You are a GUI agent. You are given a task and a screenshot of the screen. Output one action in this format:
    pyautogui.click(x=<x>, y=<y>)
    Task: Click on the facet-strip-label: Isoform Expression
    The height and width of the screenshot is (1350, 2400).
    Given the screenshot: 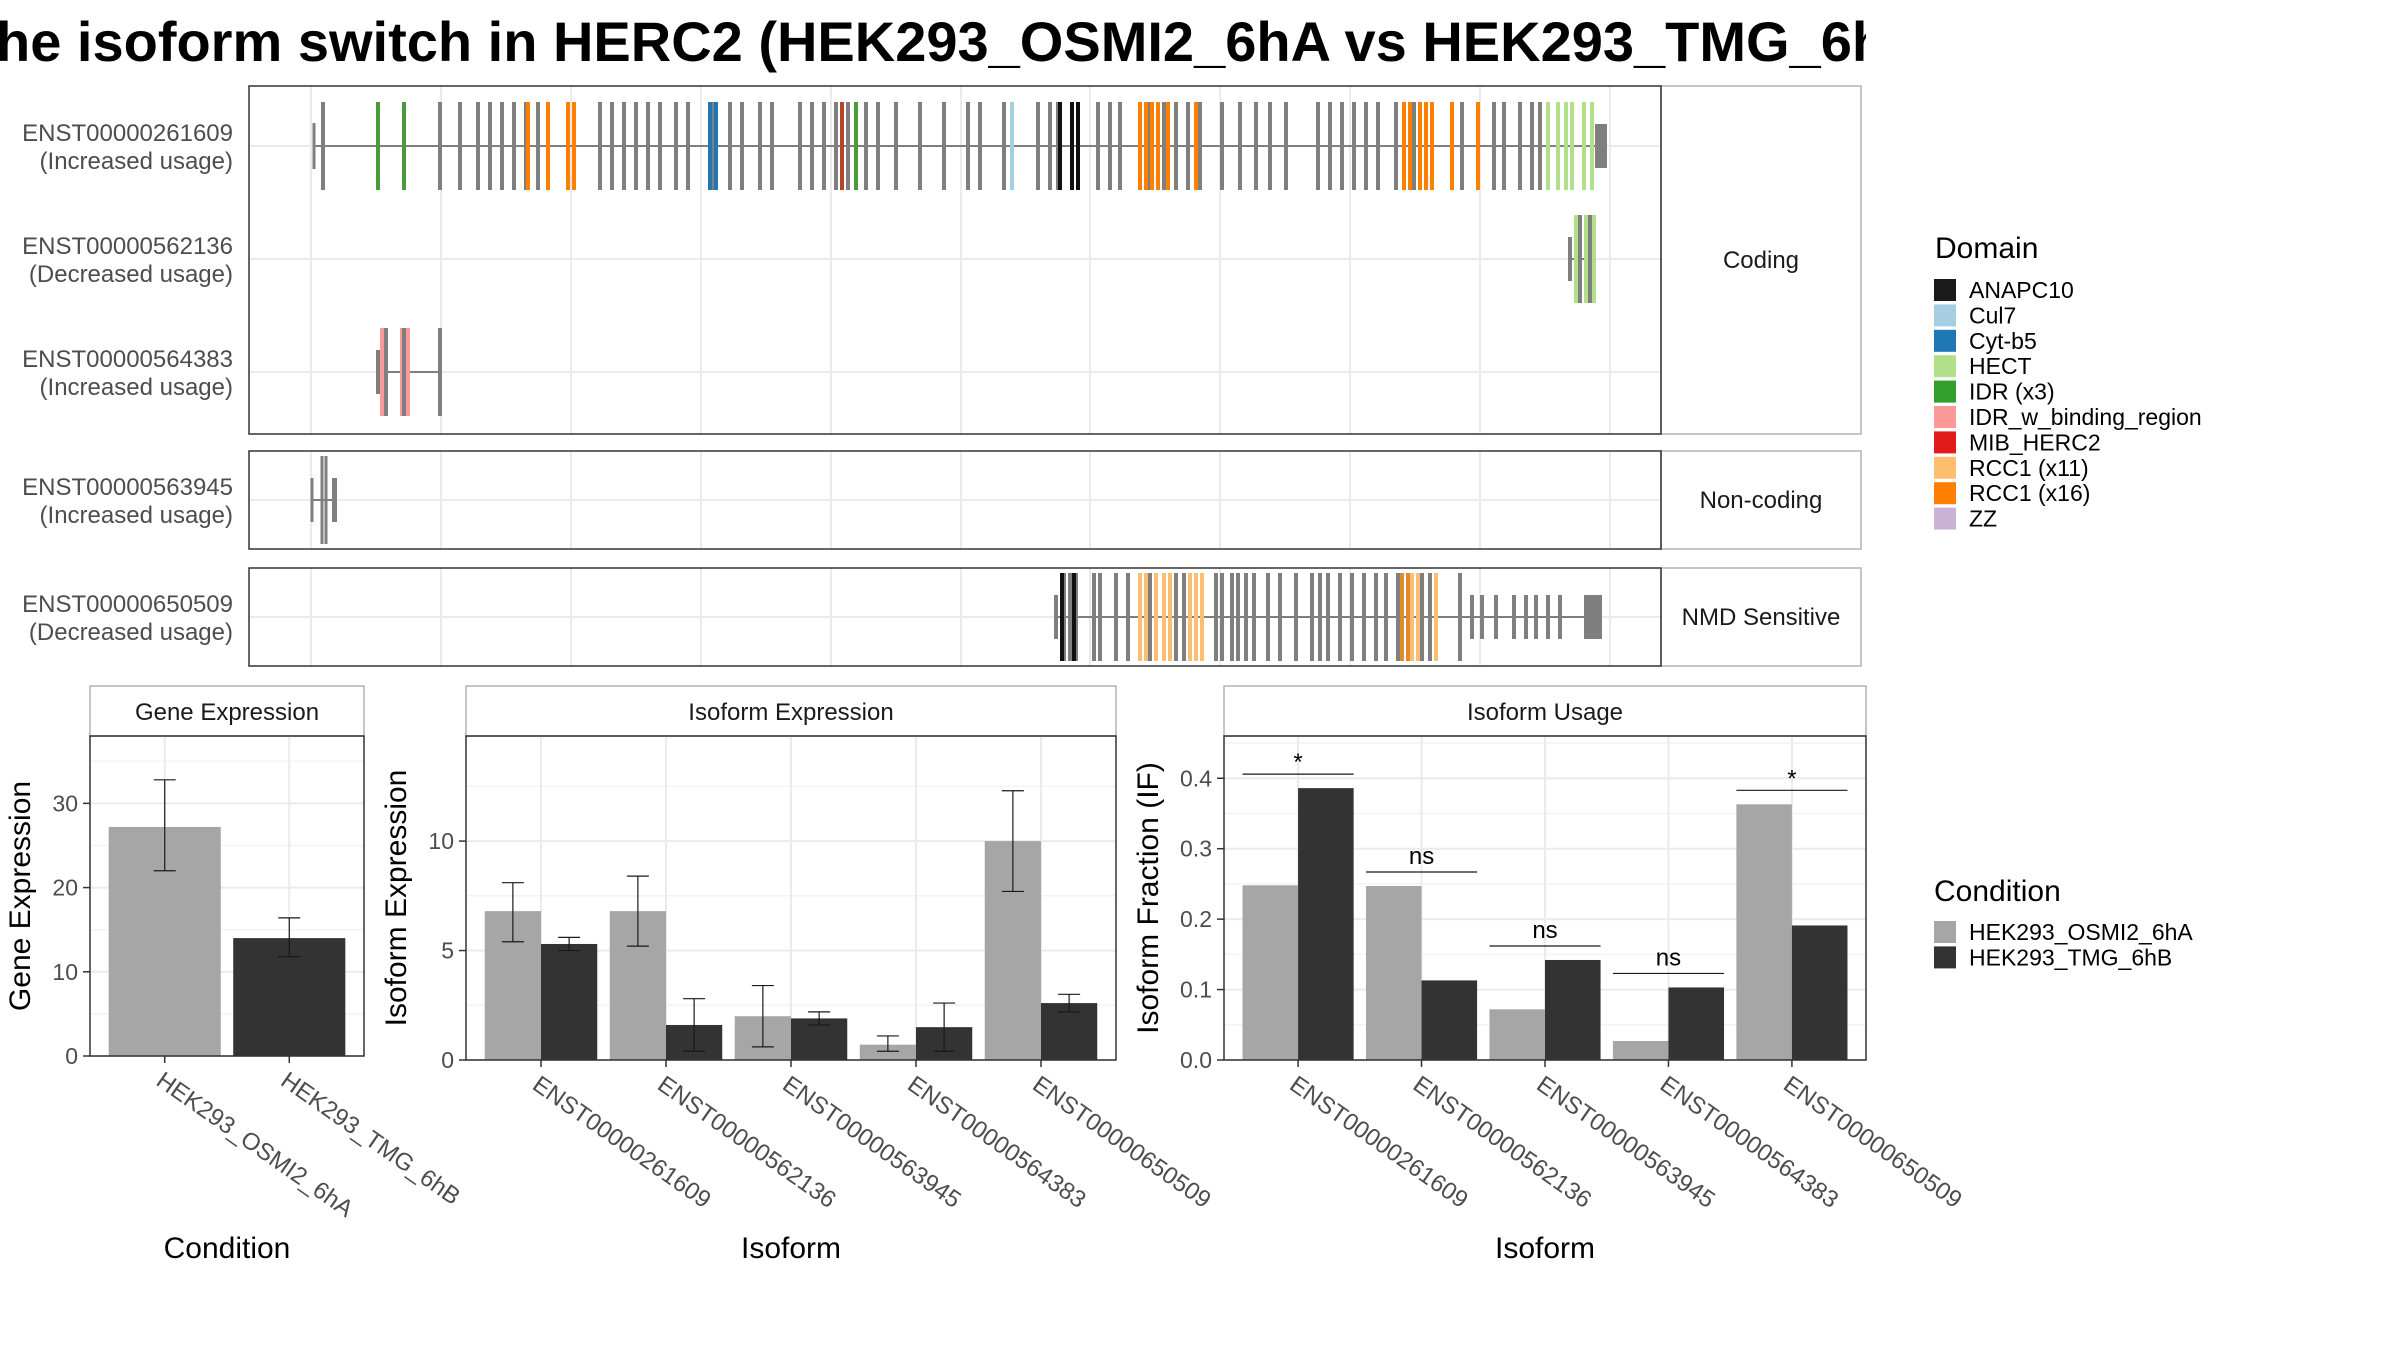 What is the action you would take?
    pyautogui.click(x=790, y=712)
    